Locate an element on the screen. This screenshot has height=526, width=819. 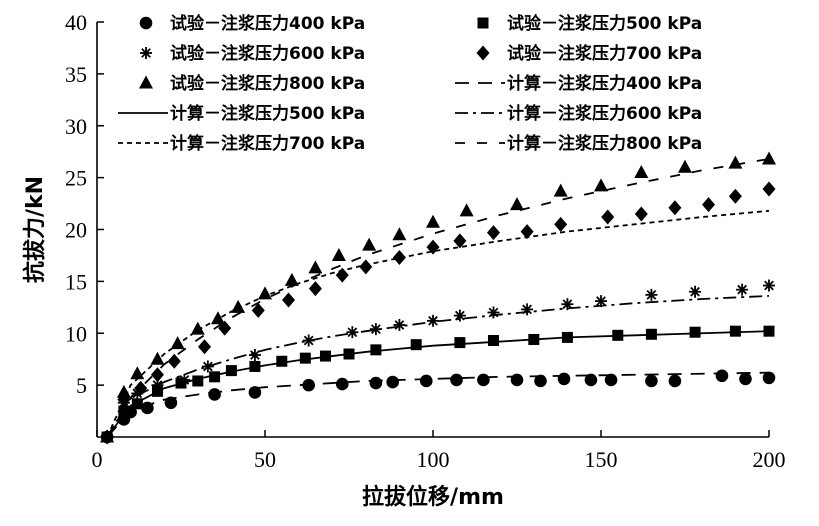
y-tick-label: 35 is located at coordinates (76, 74).